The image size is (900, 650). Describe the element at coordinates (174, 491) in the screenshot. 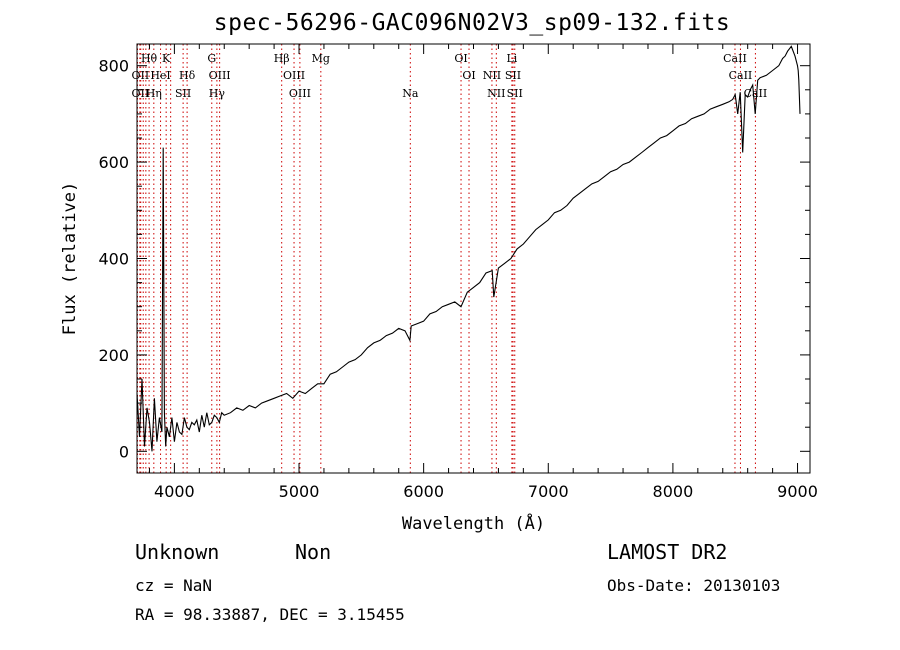

I see `x-tick-label: 4000` at that location.